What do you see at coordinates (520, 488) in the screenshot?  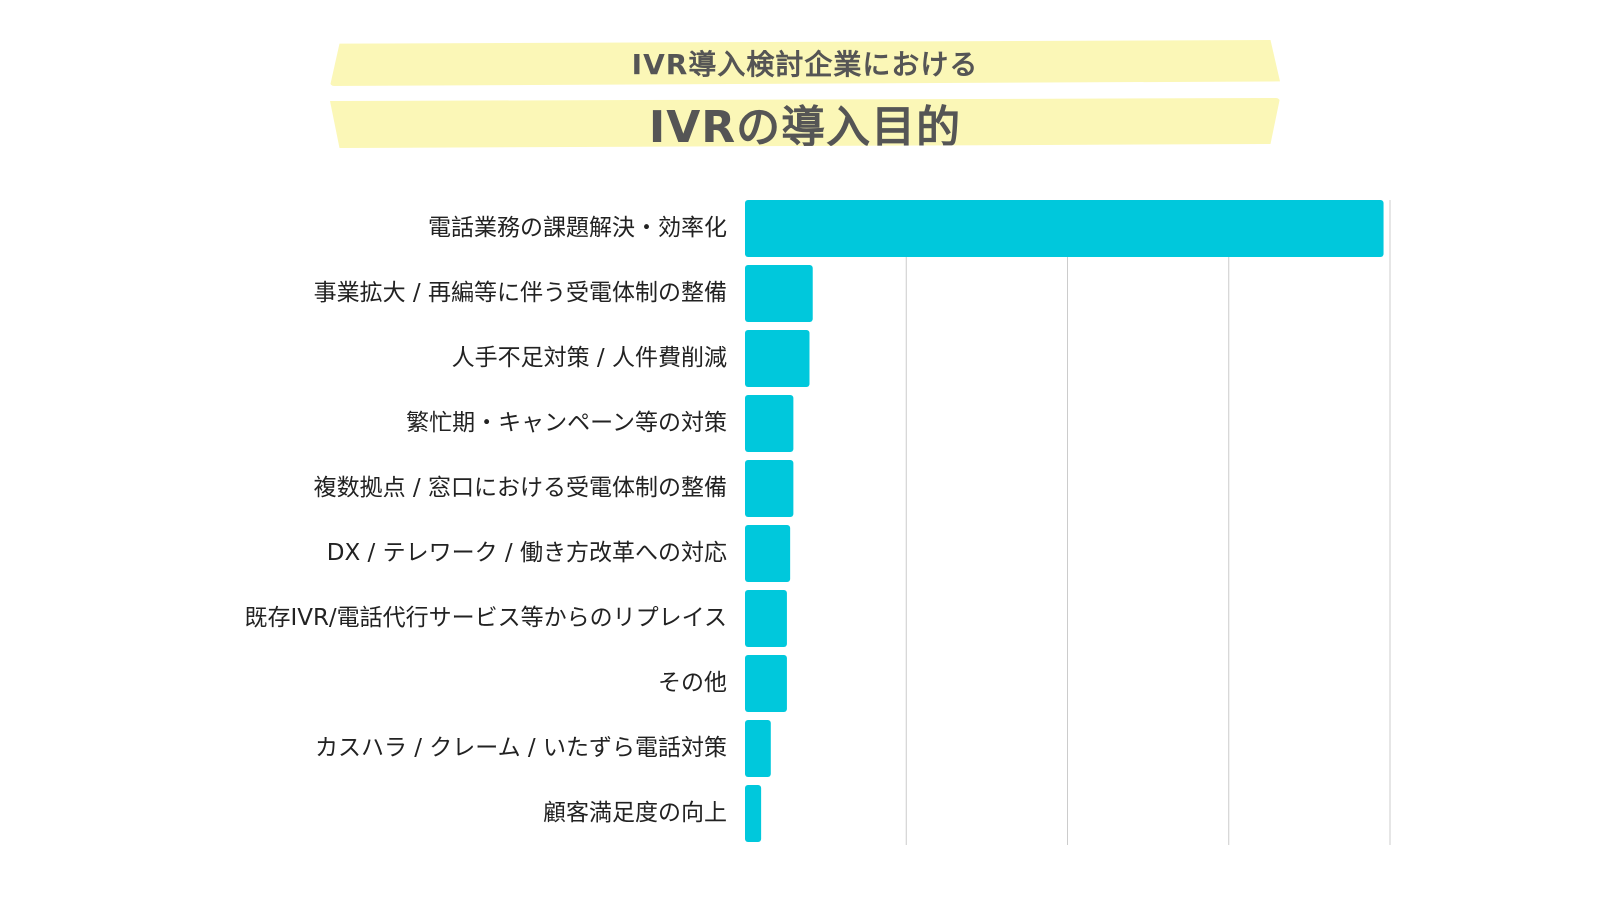 I see `category-label: 複数拠点 / 窓口における受電体制の整備` at bounding box center [520, 488].